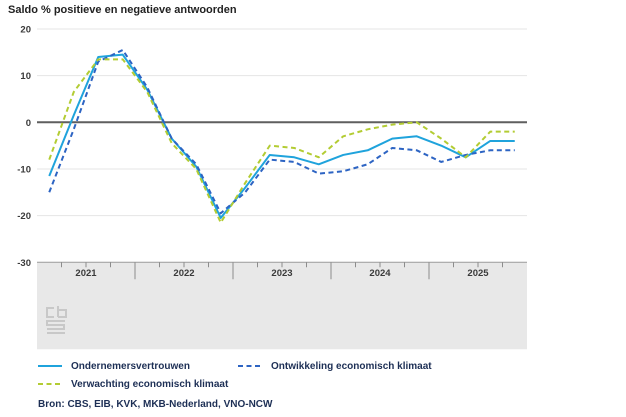 This screenshot has height=417, width=626. Describe the element at coordinates (28, 123) in the screenshot. I see `y-axis-tick-label: 0` at that location.